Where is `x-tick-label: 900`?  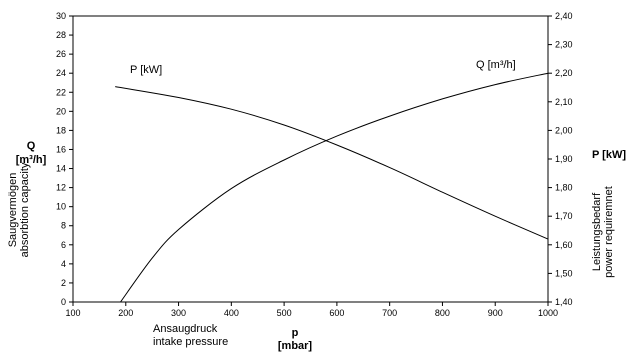
x-tick-label: 900 is located at coordinates (495, 313).